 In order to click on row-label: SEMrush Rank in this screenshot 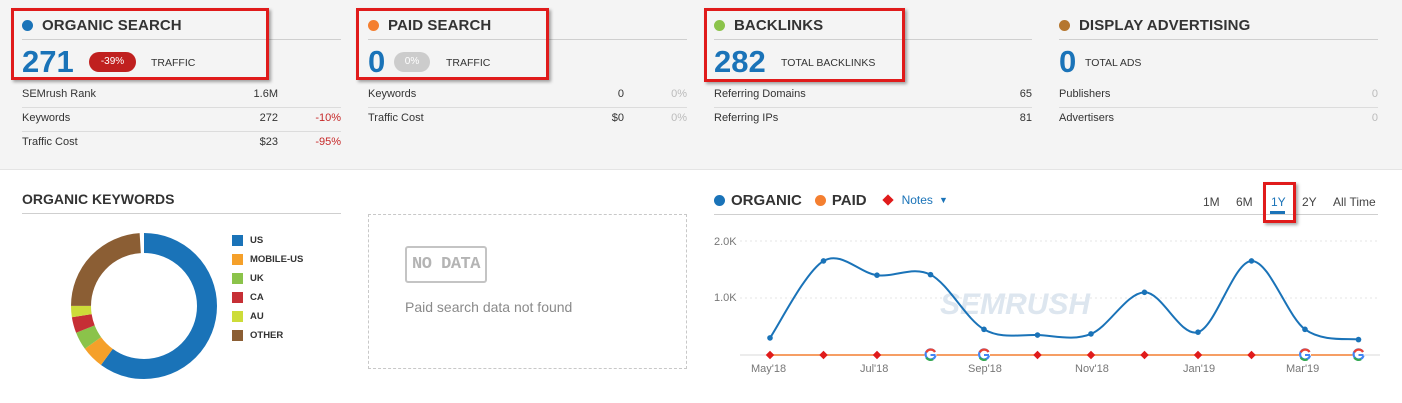, I will do `click(59, 94)`.